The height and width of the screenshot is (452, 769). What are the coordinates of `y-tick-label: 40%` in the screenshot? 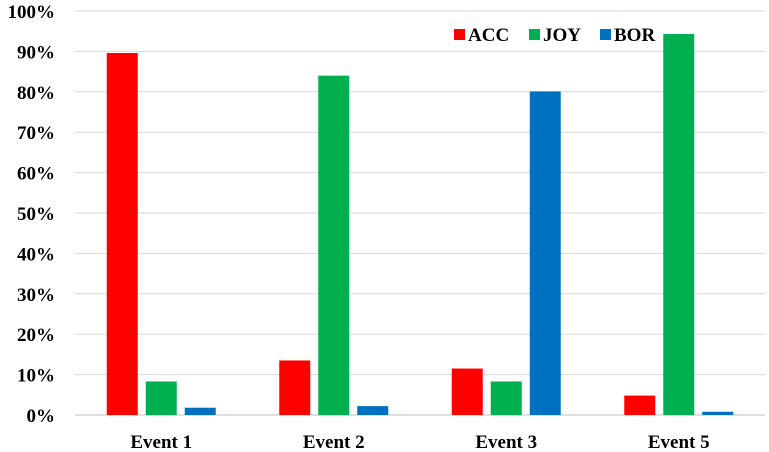 It's located at (36, 254).